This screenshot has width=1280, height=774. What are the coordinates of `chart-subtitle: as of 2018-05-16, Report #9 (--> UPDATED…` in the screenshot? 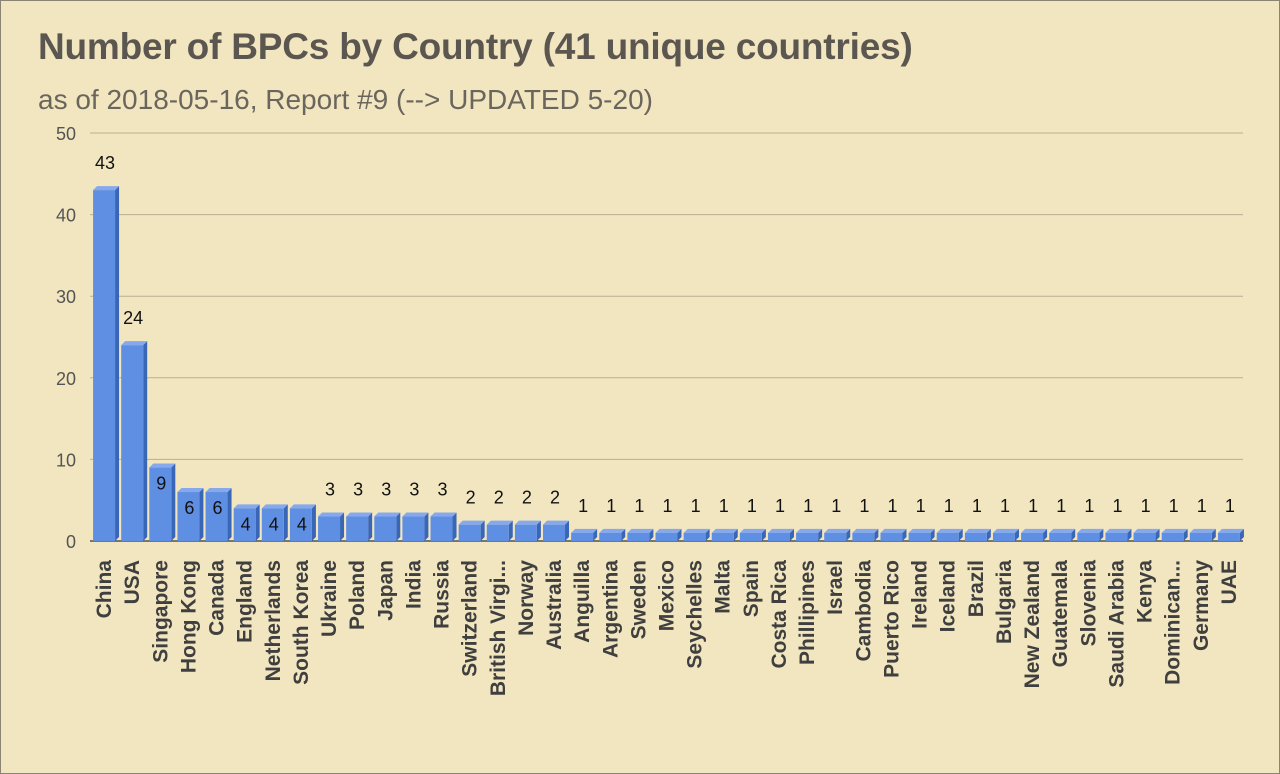 It's located at (345, 99).